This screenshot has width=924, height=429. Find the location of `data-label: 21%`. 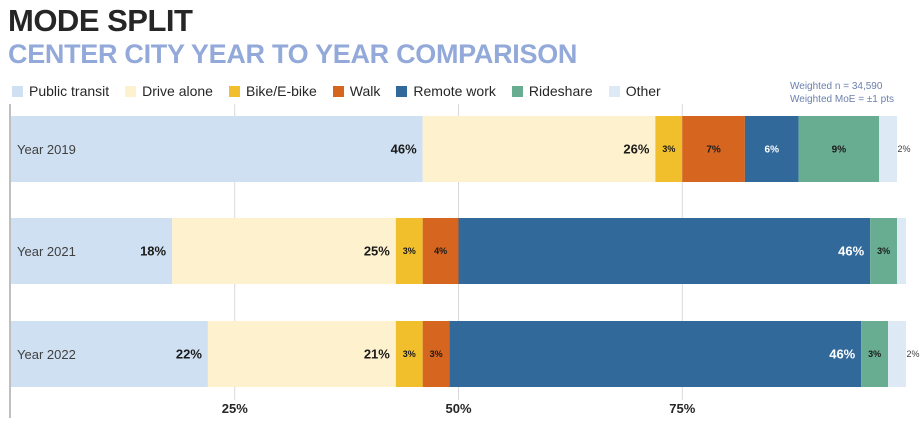

data-label: 21% is located at coordinates (377, 354).